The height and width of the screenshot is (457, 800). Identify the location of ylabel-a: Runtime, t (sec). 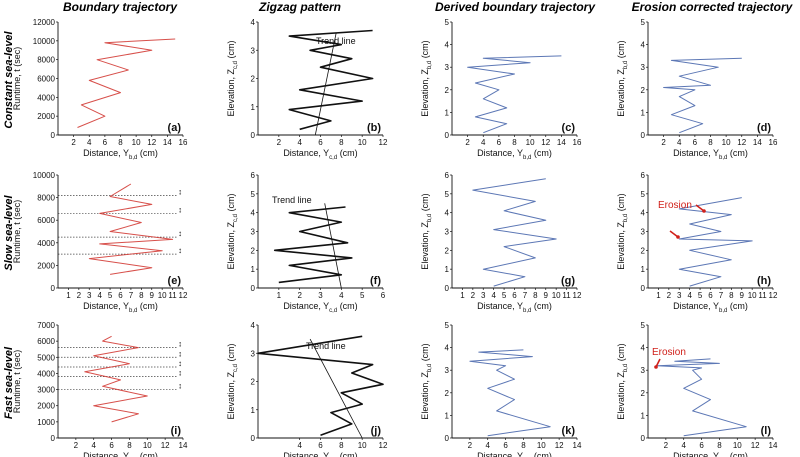
(17, 79).